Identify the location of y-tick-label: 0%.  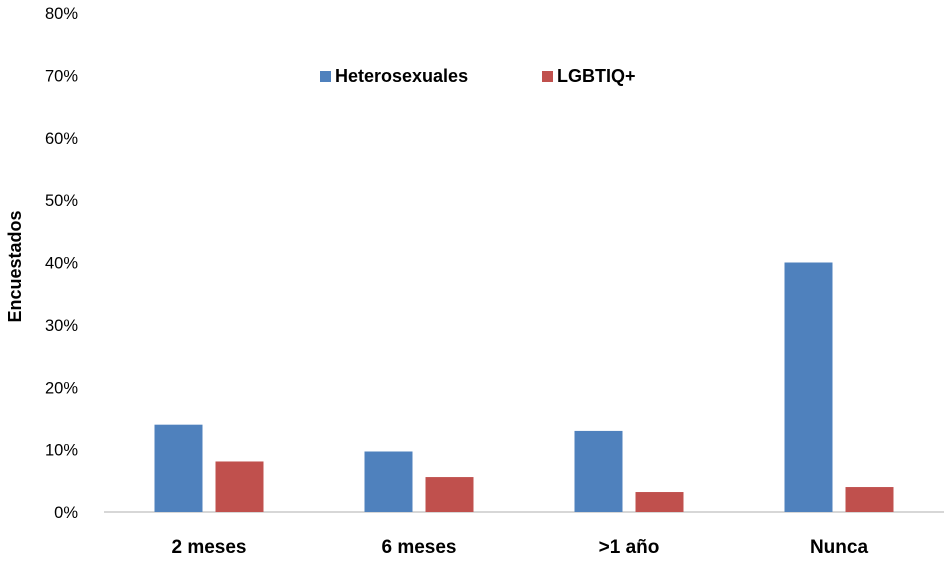
(66, 513).